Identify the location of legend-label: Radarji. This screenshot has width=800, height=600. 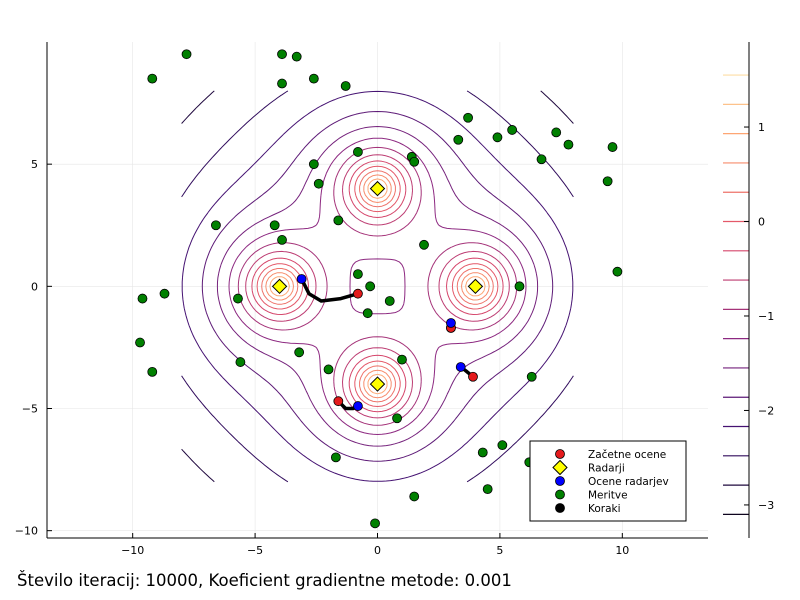
(606, 469).